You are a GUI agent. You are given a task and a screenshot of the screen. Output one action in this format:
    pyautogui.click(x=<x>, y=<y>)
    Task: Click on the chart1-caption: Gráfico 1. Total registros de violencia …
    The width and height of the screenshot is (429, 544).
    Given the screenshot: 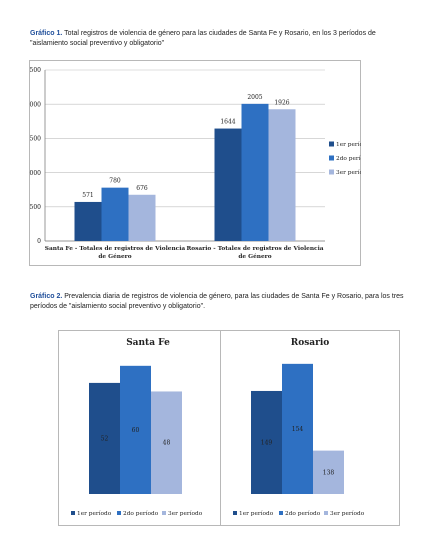 What is the action you would take?
    pyautogui.click(x=220, y=38)
    